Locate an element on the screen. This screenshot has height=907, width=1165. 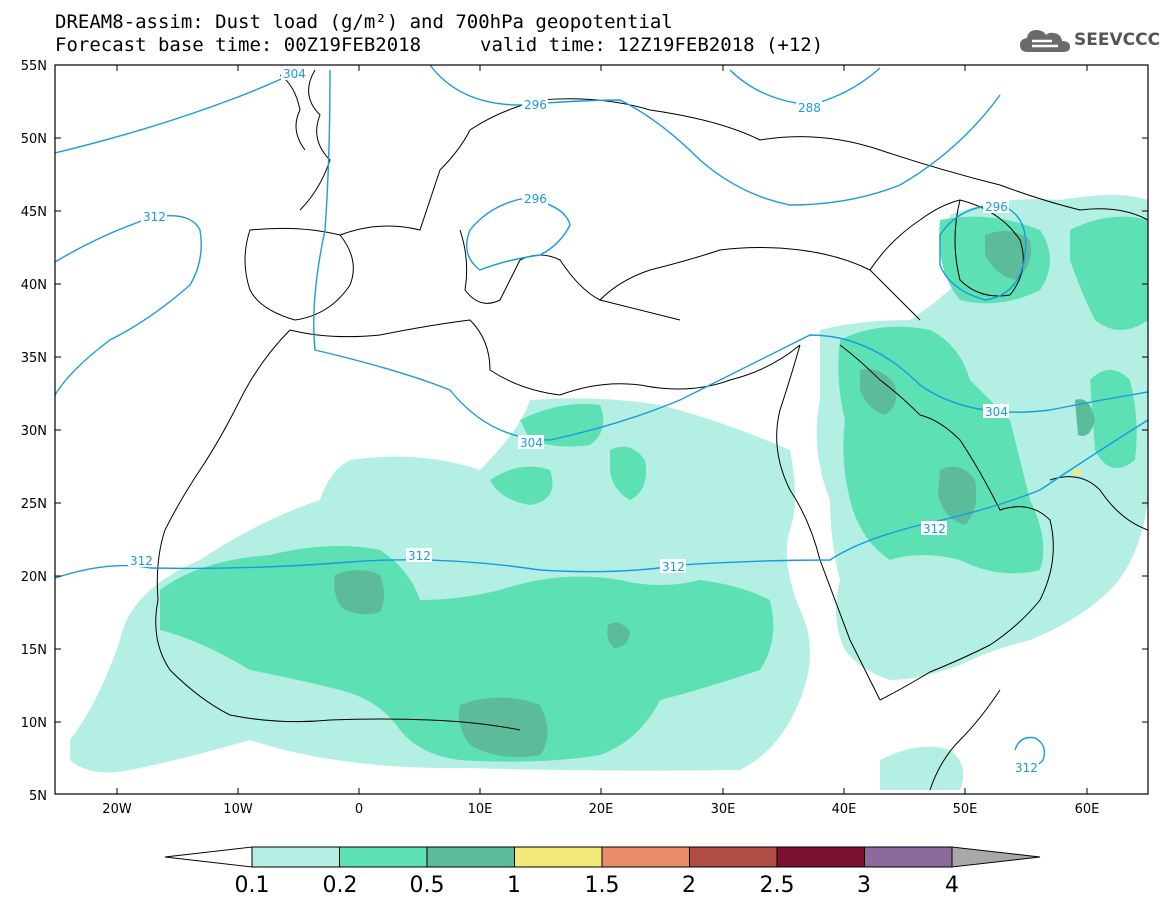
lat-label: 55N is located at coordinates (34, 66).